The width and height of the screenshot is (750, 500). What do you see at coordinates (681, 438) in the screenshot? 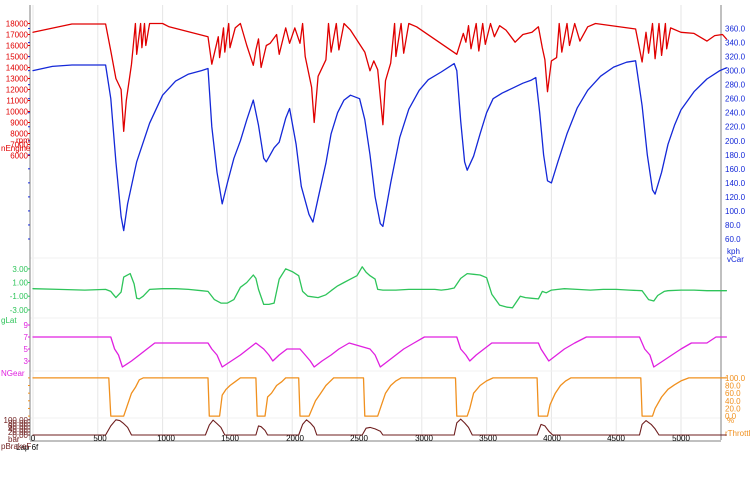
I see `x-tick-label: 5000` at bounding box center [681, 438].